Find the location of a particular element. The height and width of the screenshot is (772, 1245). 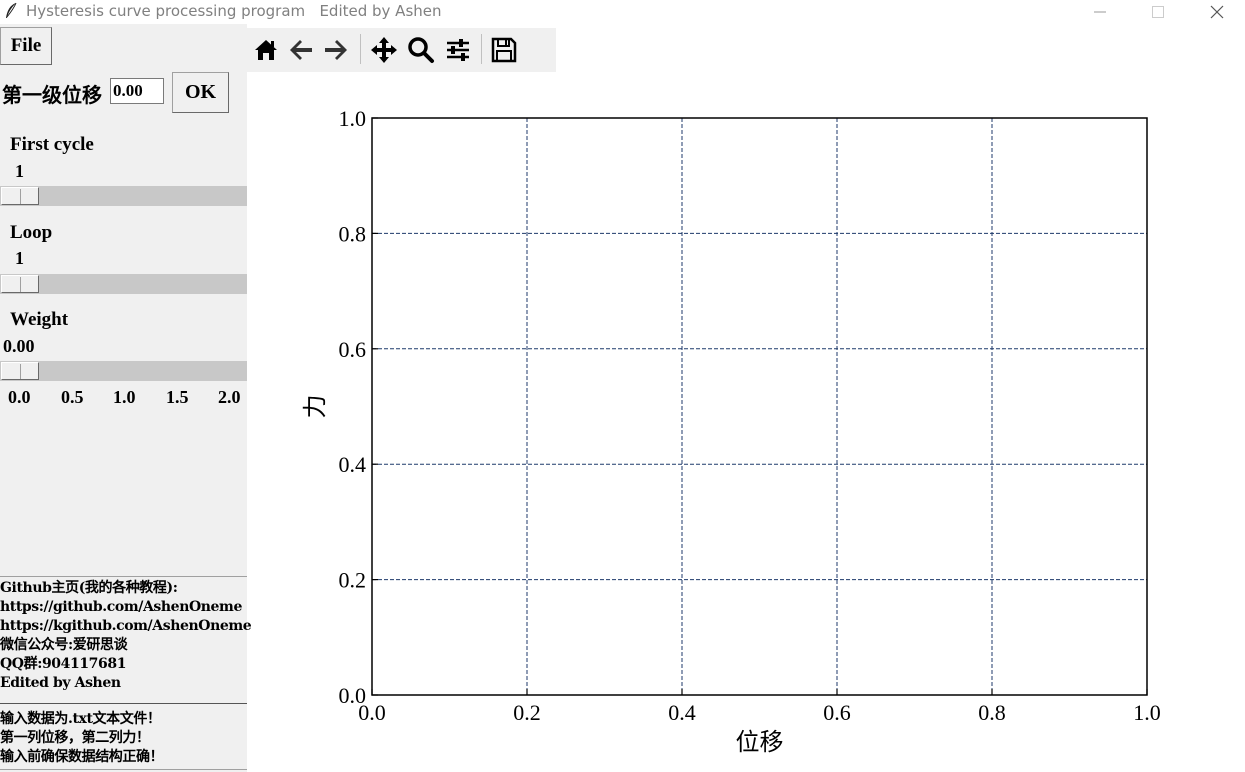

weight-value: 0.00 is located at coordinates (19, 346).